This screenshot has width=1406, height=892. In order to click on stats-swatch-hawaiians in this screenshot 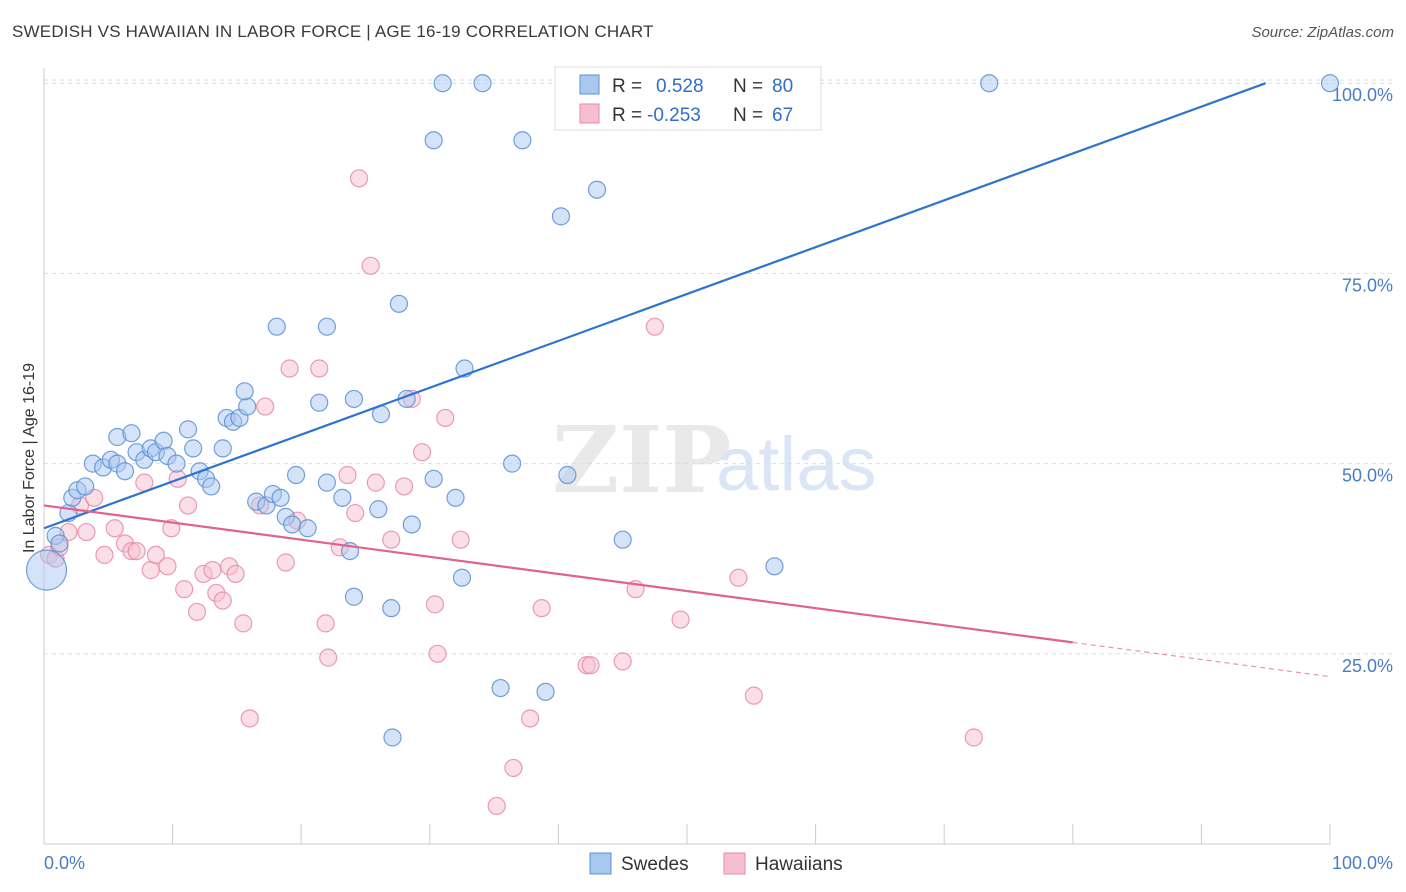, I will do `click(589, 113)`.